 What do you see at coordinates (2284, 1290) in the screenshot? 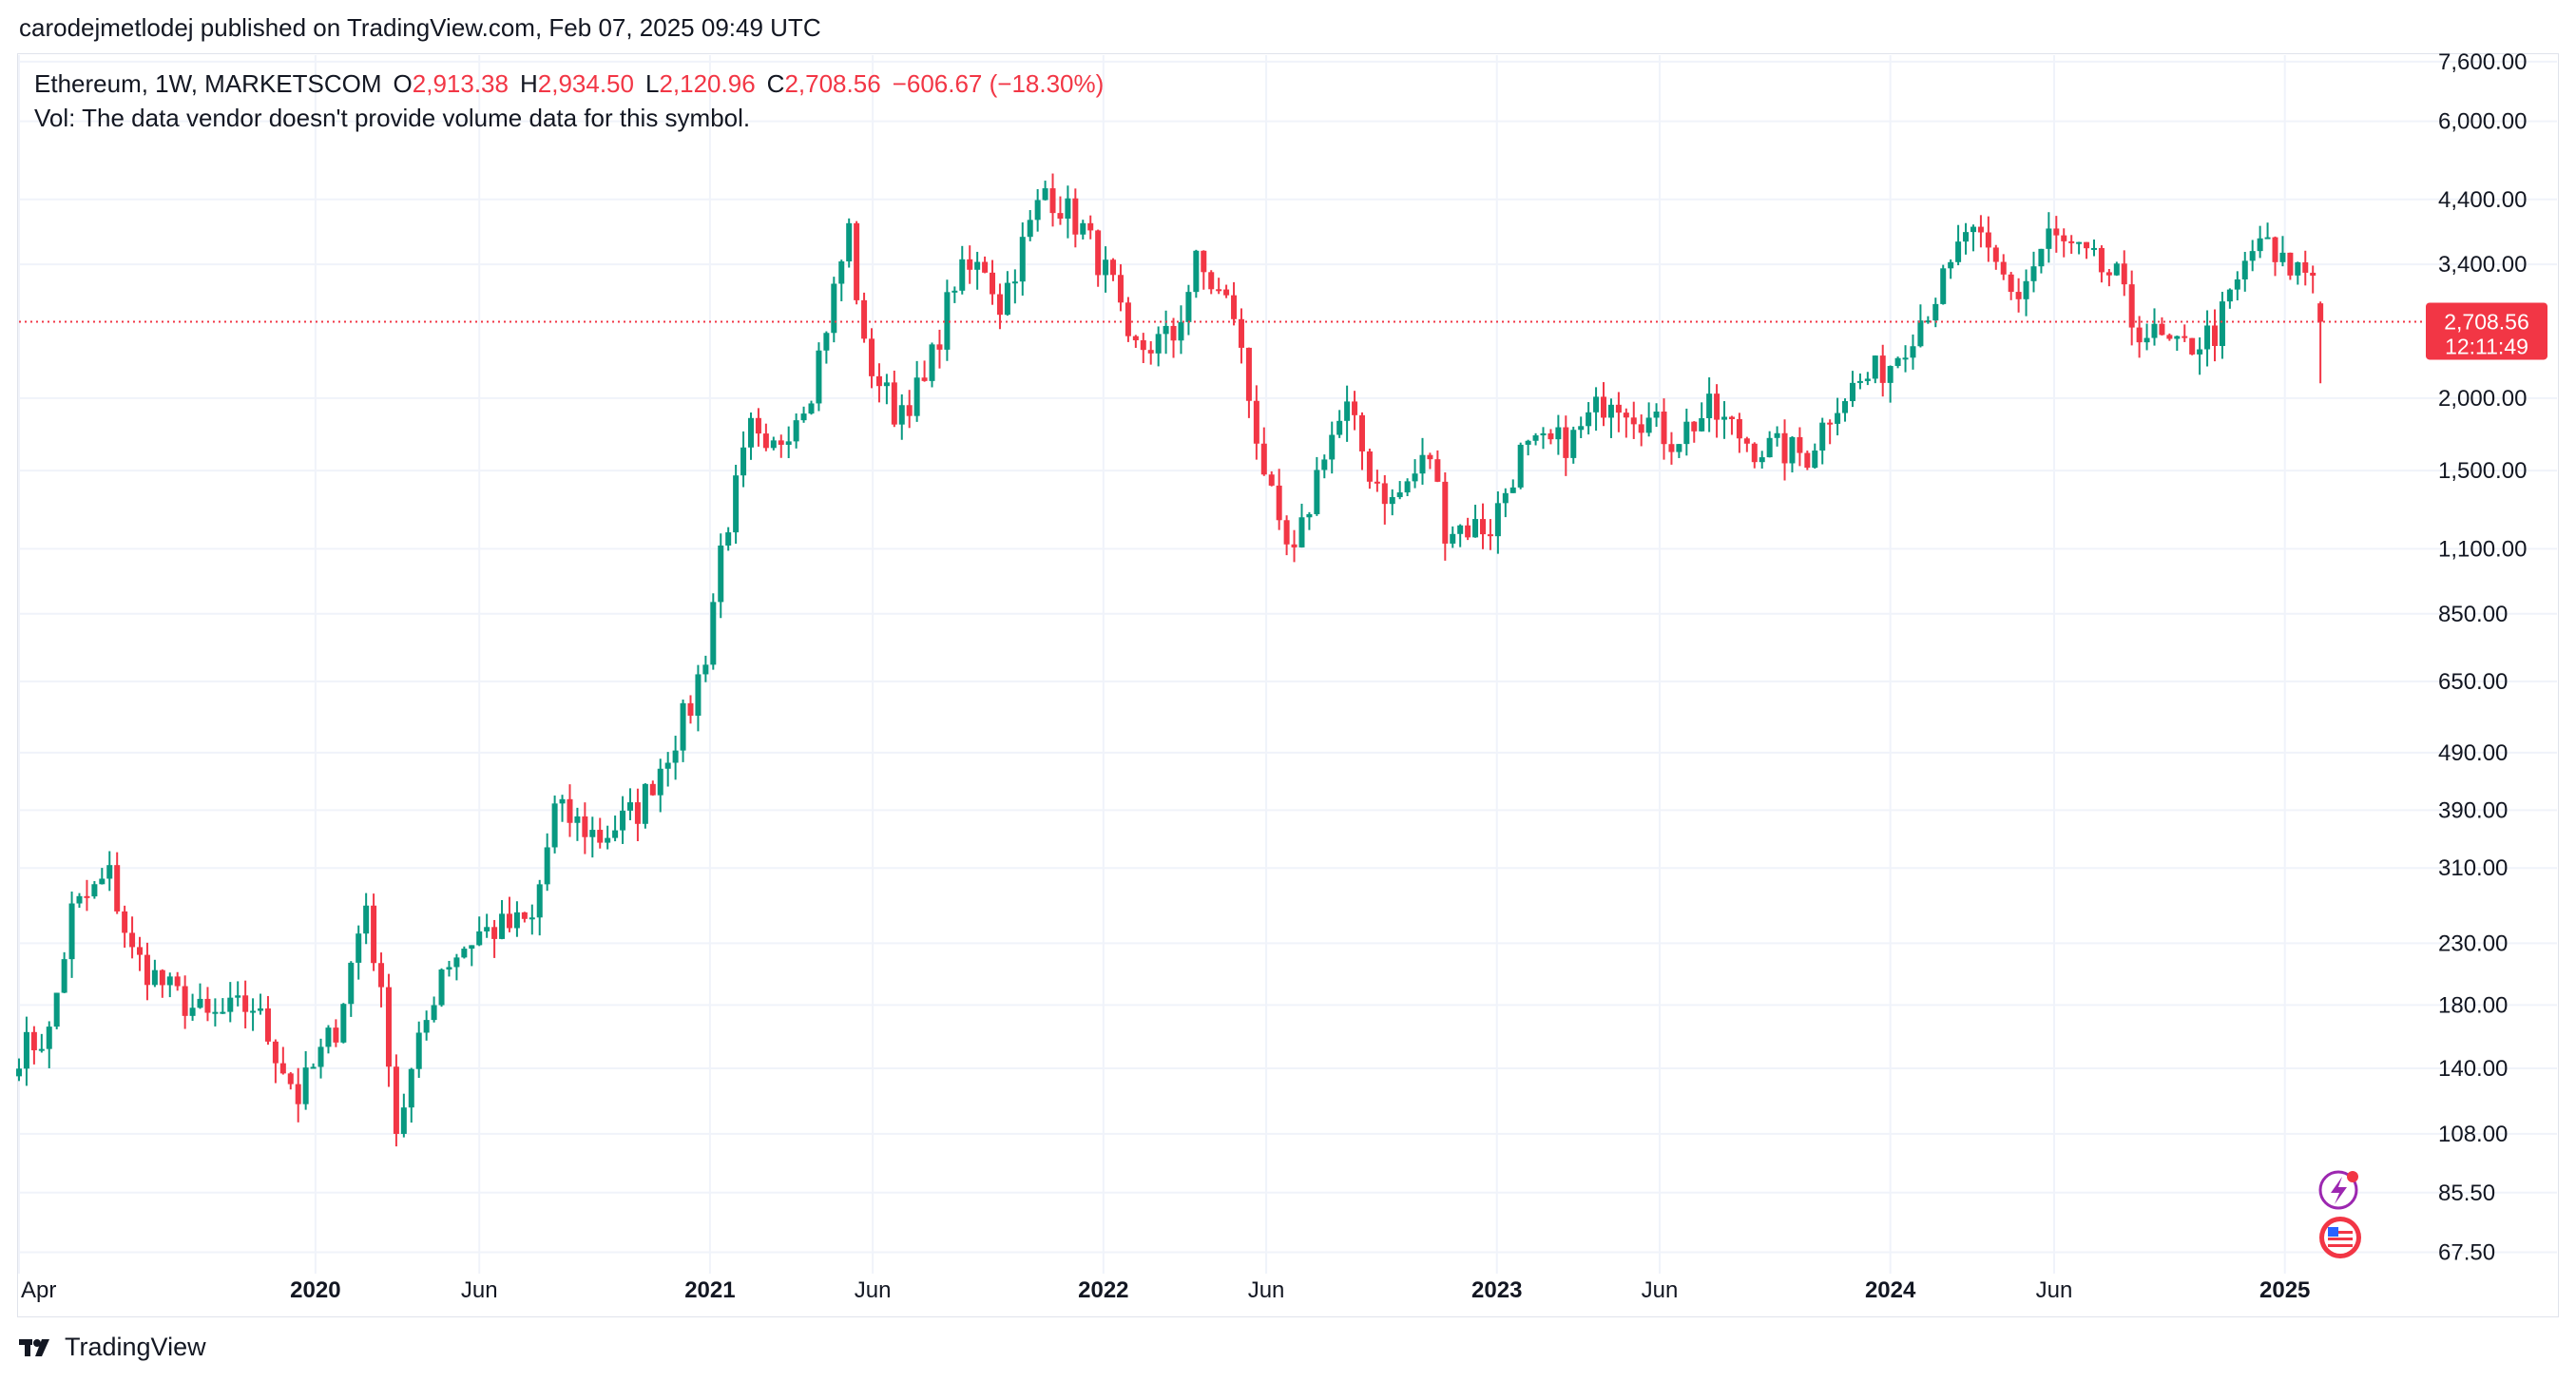
I see `x-tick-label: 2025` at bounding box center [2284, 1290].